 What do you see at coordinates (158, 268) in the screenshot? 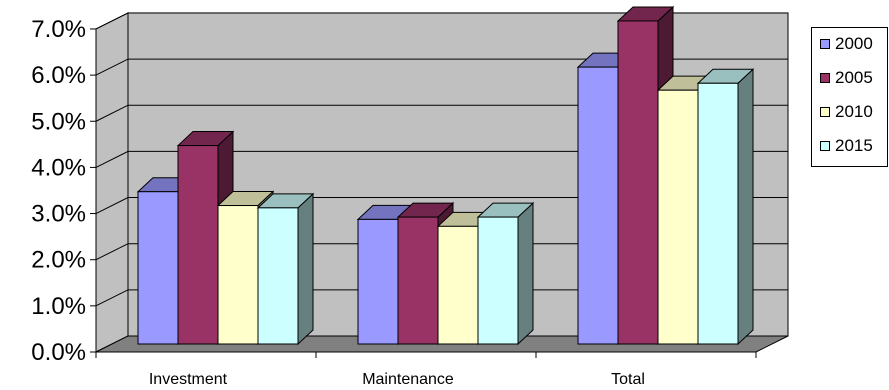
I see `bar-investment-2000` at bounding box center [158, 268].